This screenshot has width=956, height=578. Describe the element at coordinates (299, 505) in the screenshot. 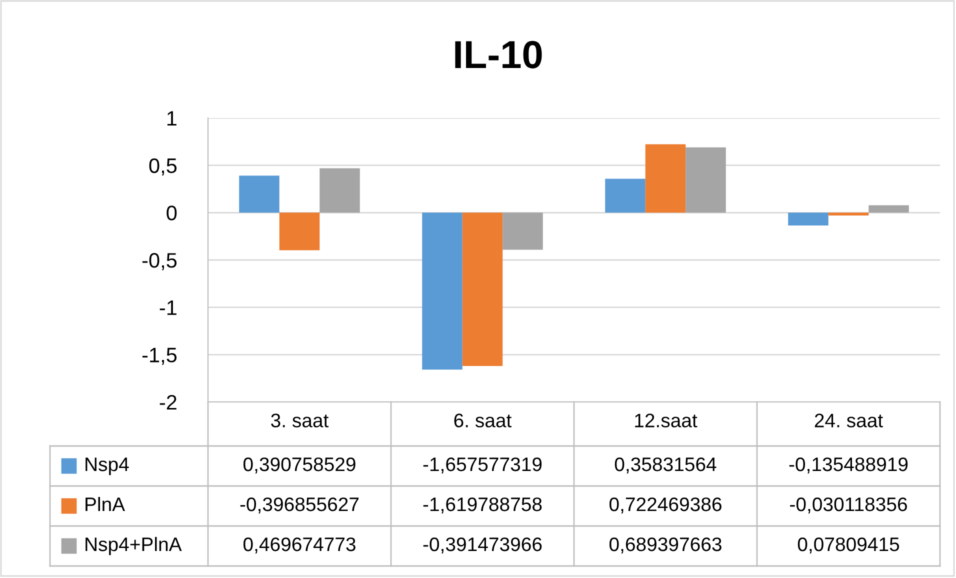

I see `data-label: -0,396855627` at that location.